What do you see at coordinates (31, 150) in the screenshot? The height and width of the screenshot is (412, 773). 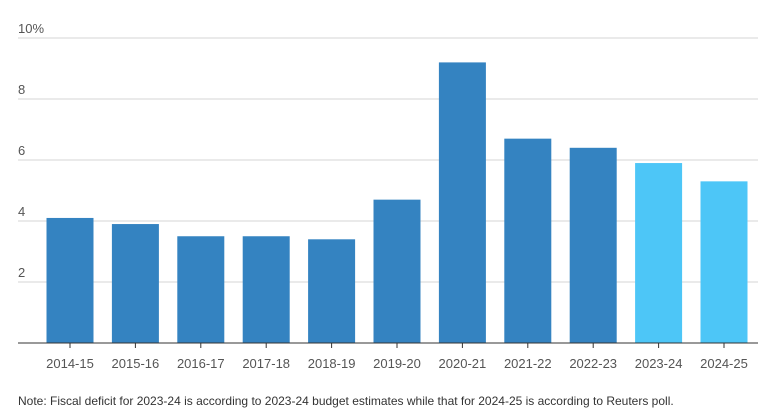 I see `y-axis-ticks: 2 4 6 8 10%` at bounding box center [31, 150].